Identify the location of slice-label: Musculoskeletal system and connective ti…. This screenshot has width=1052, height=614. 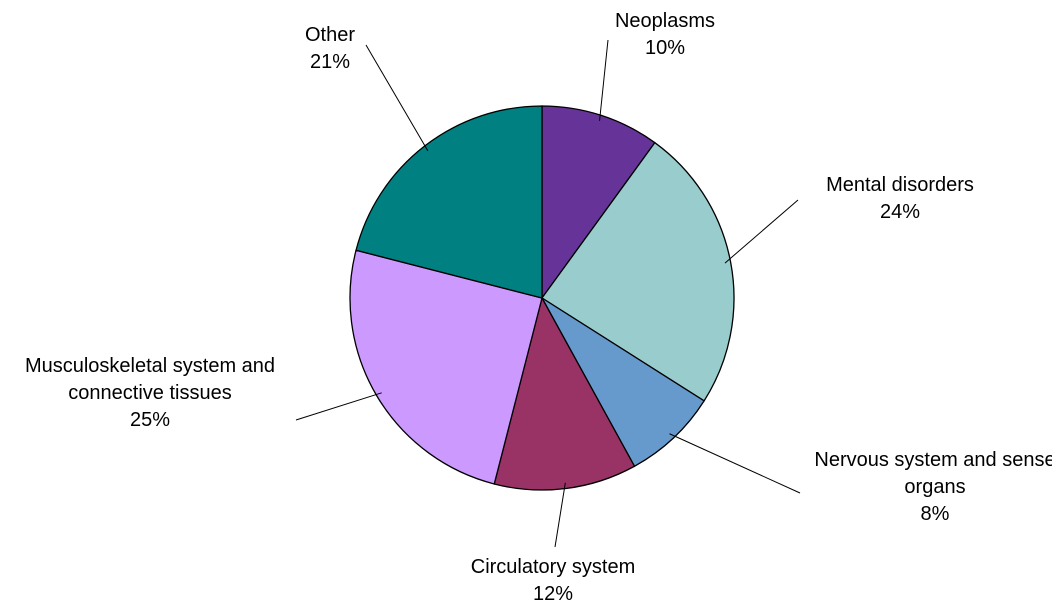
(150, 379).